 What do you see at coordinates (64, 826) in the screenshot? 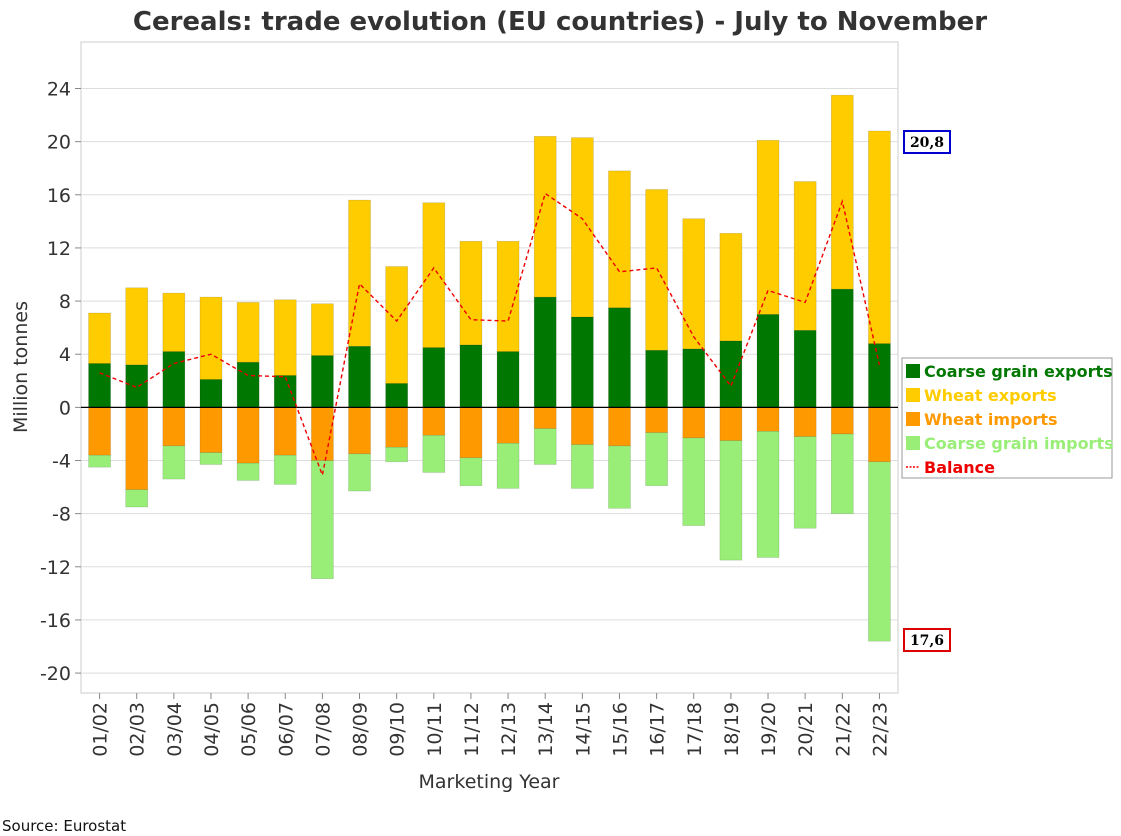
I see `source-note: Source: Eurostat` at bounding box center [64, 826].